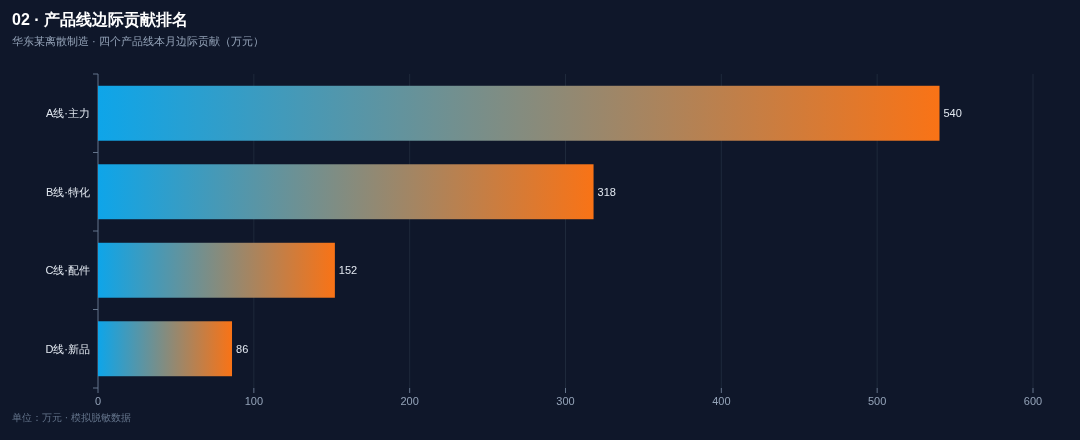  Describe the element at coordinates (138, 41) in the screenshot. I see `chart-subtitle: 华东某离散制造 · 四个产品线本月边际贡献（万元）` at that location.